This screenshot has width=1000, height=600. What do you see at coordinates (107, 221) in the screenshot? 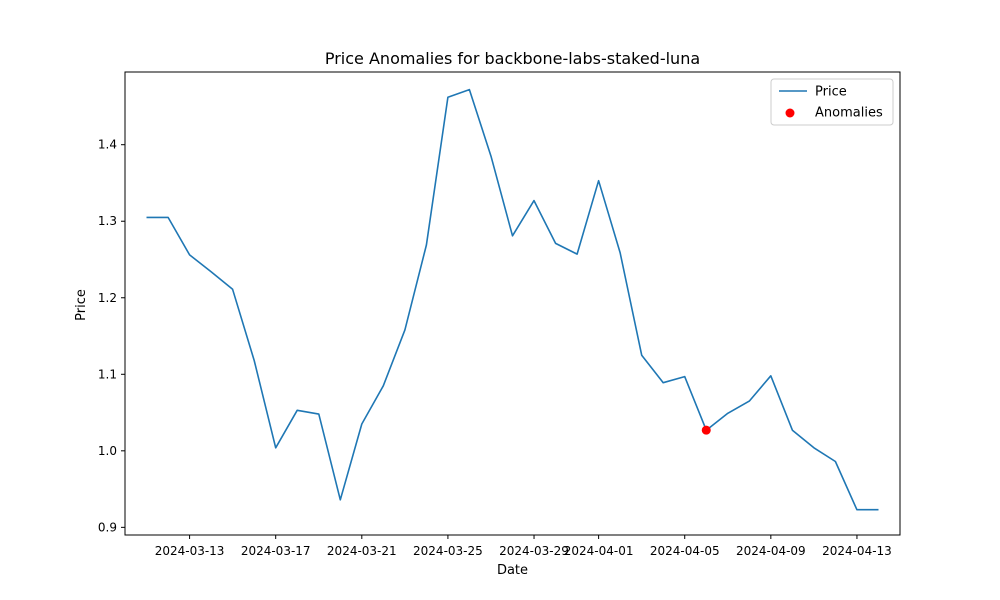
I see `y-tick-label: 1.3` at bounding box center [107, 221].